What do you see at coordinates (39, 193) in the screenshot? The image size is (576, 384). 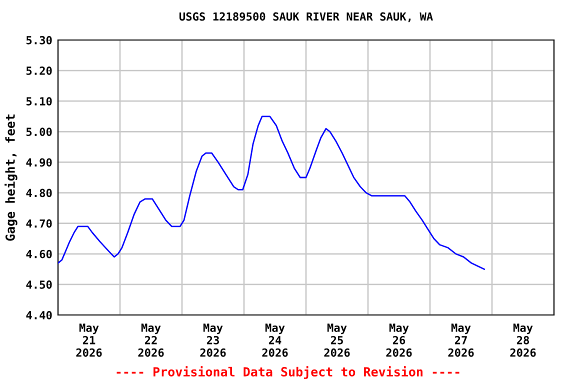 I see `y-tick-label: 4.80` at bounding box center [39, 193].